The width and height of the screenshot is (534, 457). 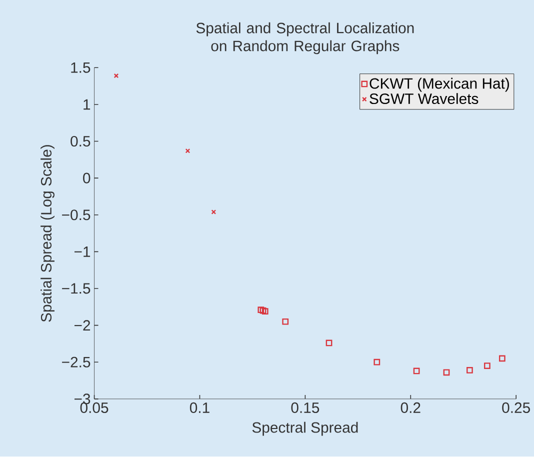 I want to click on y-tick-label: 1.5, so click(x=80, y=68).